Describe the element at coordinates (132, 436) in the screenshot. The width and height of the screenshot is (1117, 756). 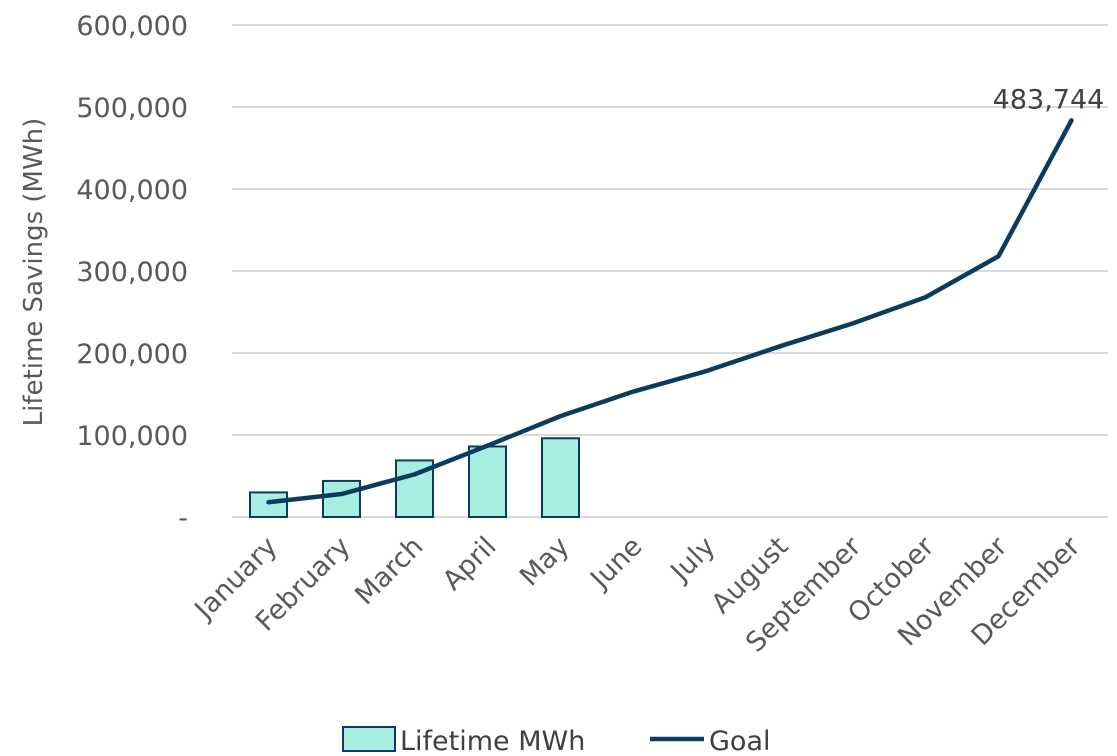
I see `y-tick-label: 100,000` at that location.